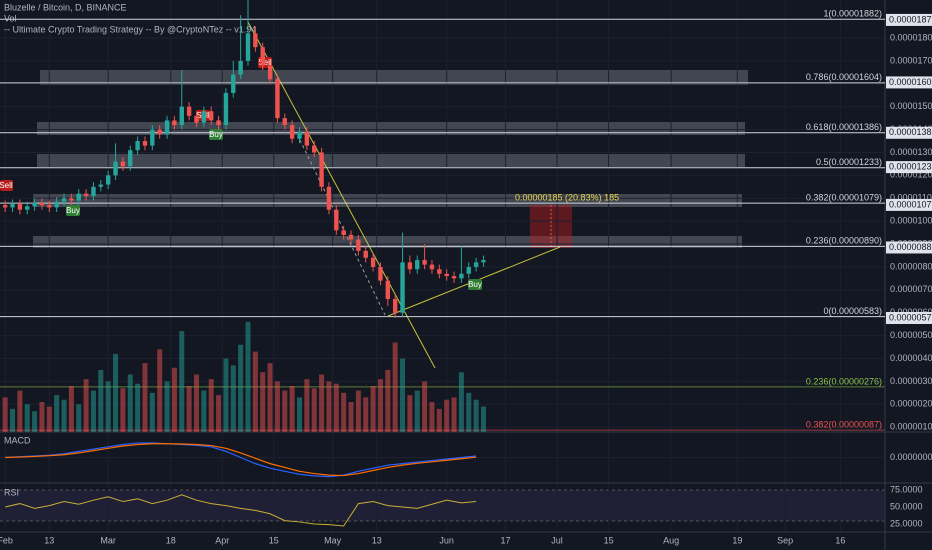 The width and height of the screenshot is (932, 550). I want to click on price-tag-label: 0.00001236, so click(910, 166).